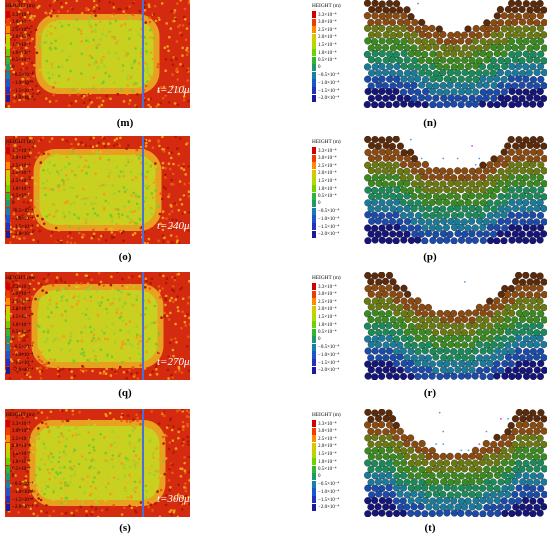 The image size is (550, 553). Describe the element at coordinates (455, 190) in the screenshot. I see `cross-section-particle-view` at that location.